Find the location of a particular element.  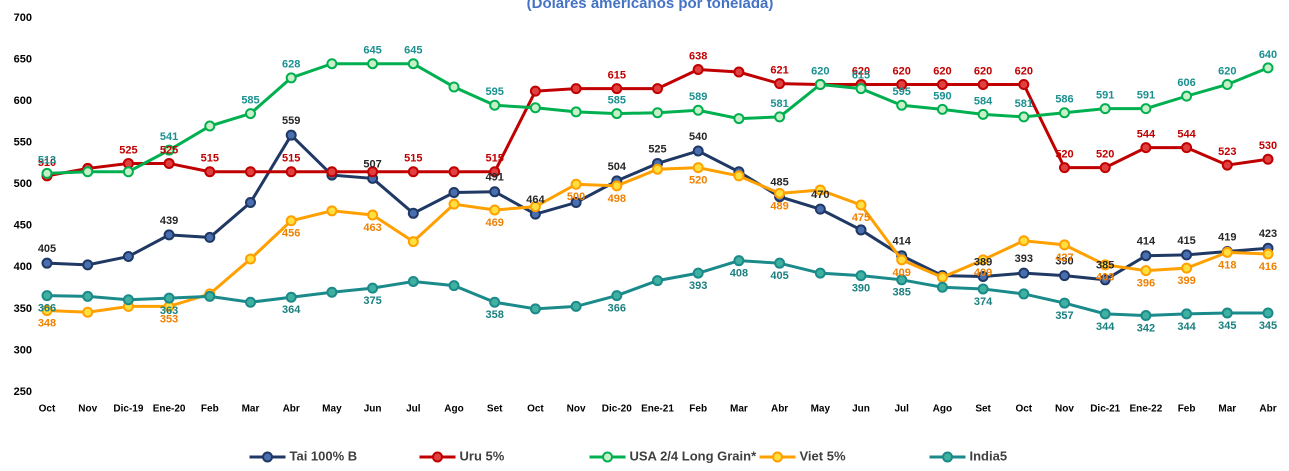

data-label: 366 is located at coordinates (47, 308).